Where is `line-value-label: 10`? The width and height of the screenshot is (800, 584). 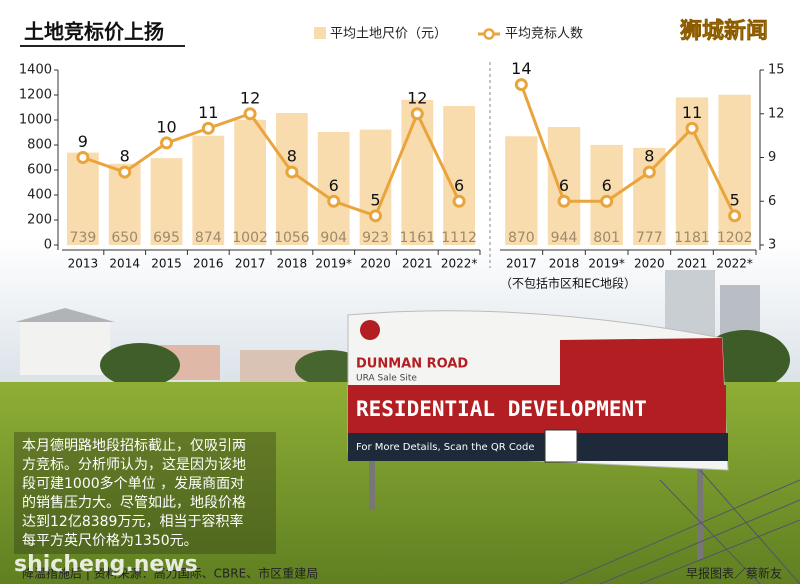 line-value-label: 10 is located at coordinates (166, 126).